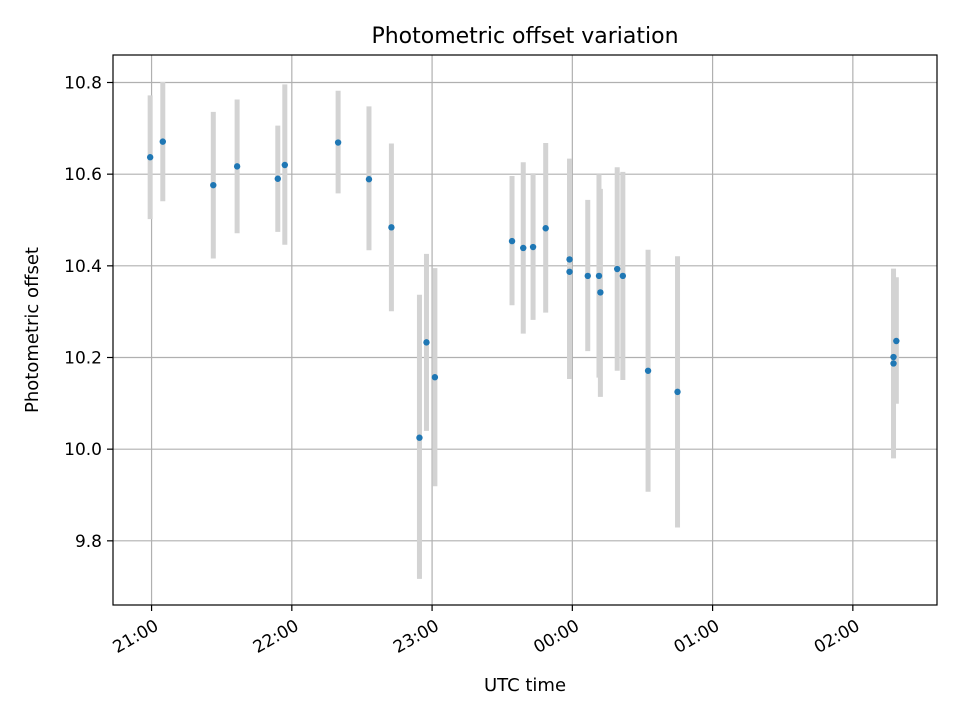 This screenshot has height=720, width=960. Describe the element at coordinates (525, 685) in the screenshot. I see `x-axis-label: UTC time` at that location.